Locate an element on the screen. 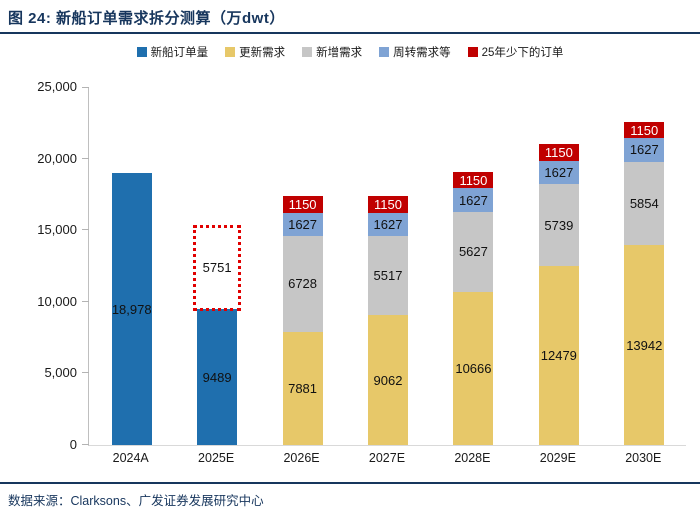  x-axis-label: 2025E is located at coordinates (216, 458).